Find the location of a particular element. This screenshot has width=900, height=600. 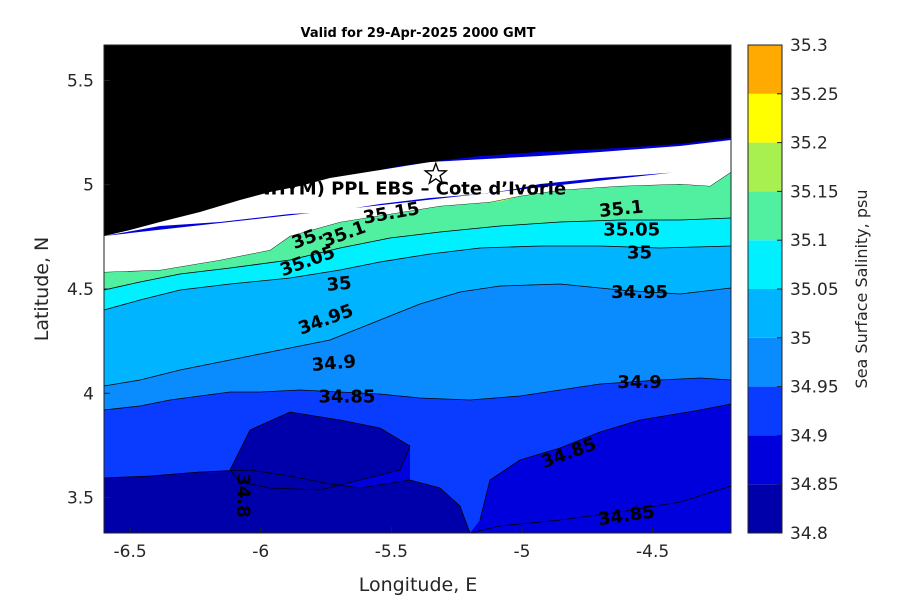

contour-label: 35.1 is located at coordinates (621, 209).